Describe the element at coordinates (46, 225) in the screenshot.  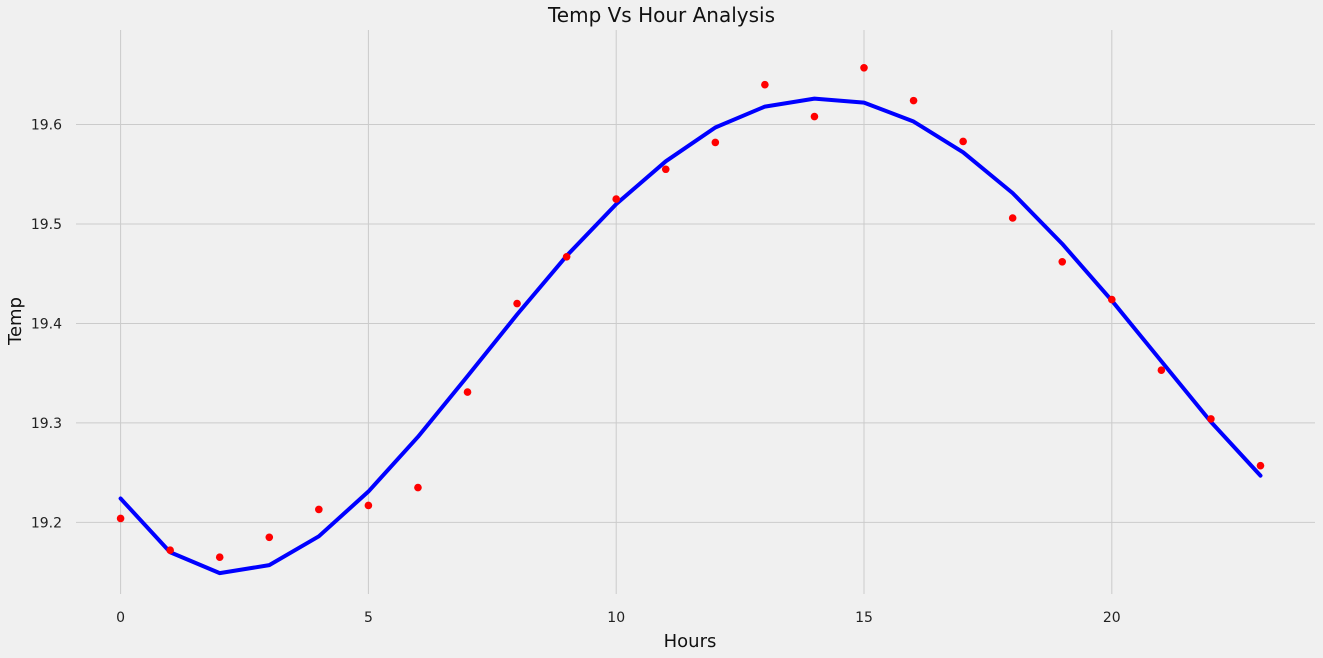
I see `y-tick-label: 19.5` at that location.